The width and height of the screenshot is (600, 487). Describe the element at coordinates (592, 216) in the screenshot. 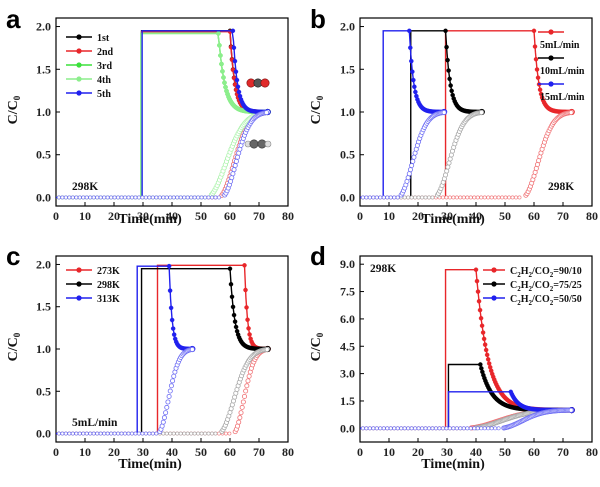

I see `x-tick-label-b-8: 80` at that location.